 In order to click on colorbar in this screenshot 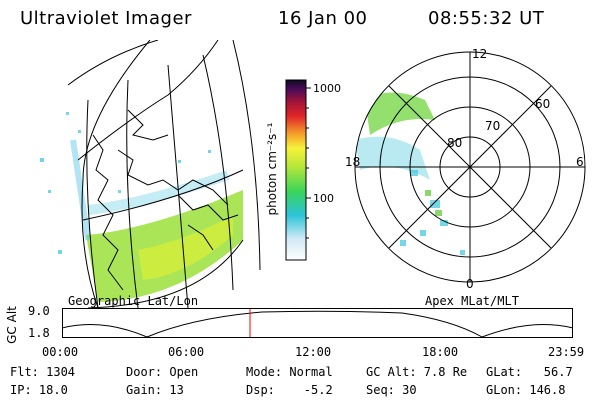, I will do `click(298, 170)`.